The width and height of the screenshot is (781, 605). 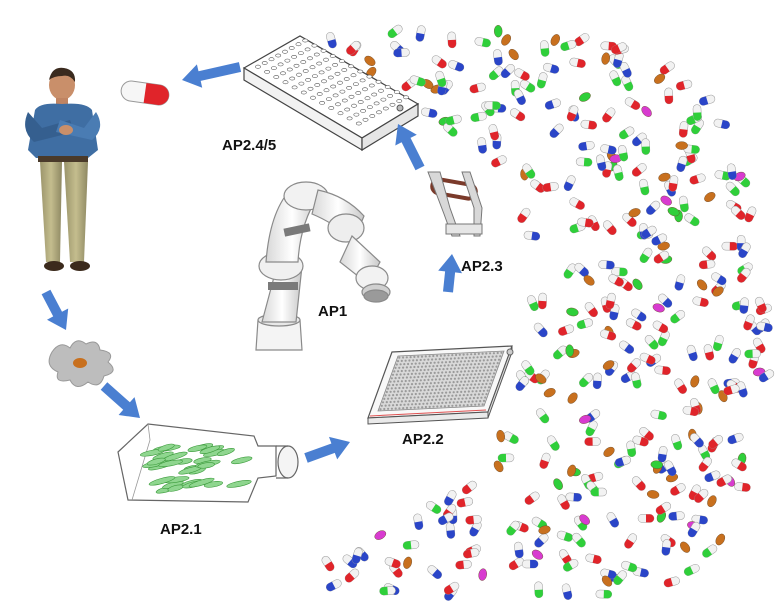 I want to click on label-ap1: AP1, so click(x=332, y=311).